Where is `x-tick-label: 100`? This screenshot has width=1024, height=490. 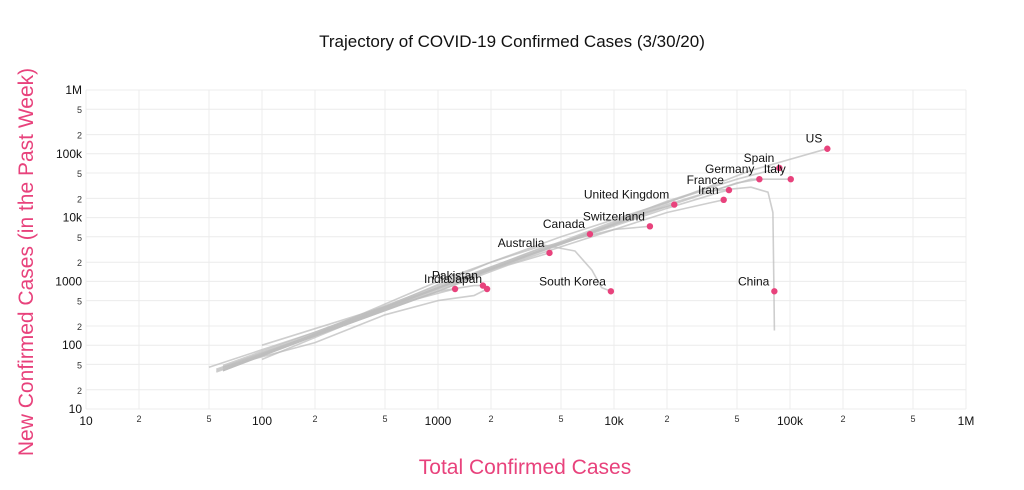 x-tick-label: 100 is located at coordinates (262, 421).